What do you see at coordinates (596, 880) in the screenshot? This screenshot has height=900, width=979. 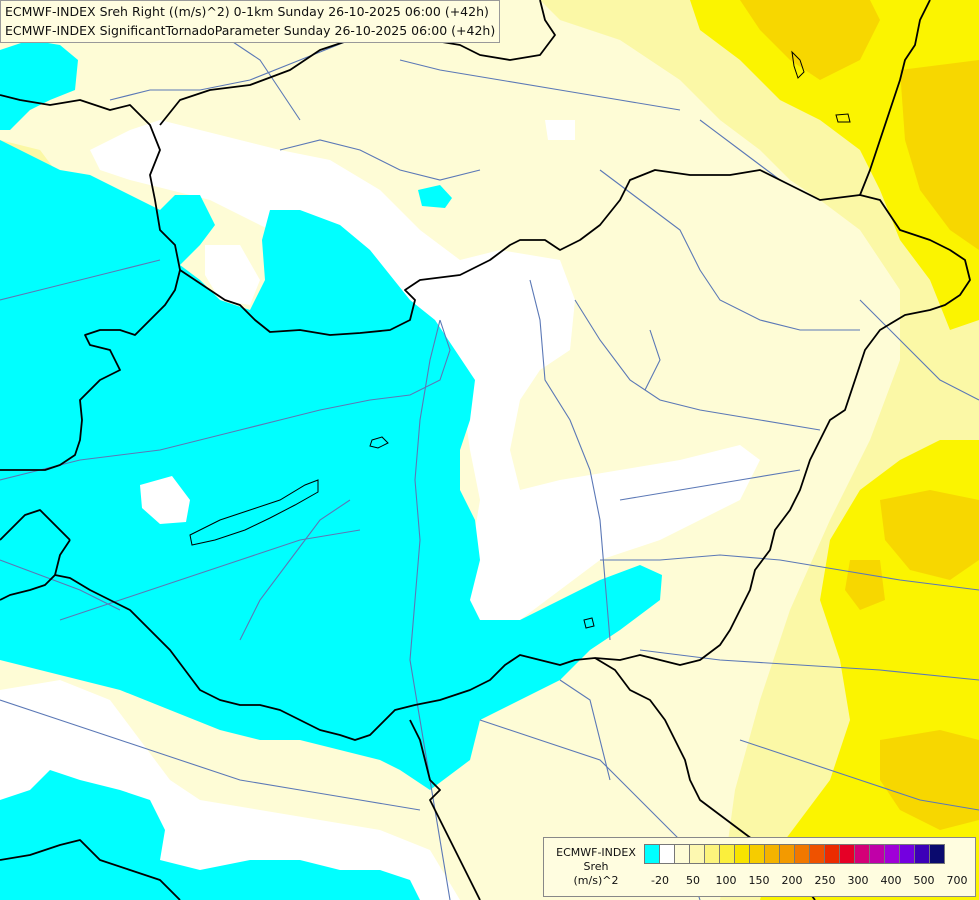 I see `legend-unit: (m/s)^2` at bounding box center [596, 880].